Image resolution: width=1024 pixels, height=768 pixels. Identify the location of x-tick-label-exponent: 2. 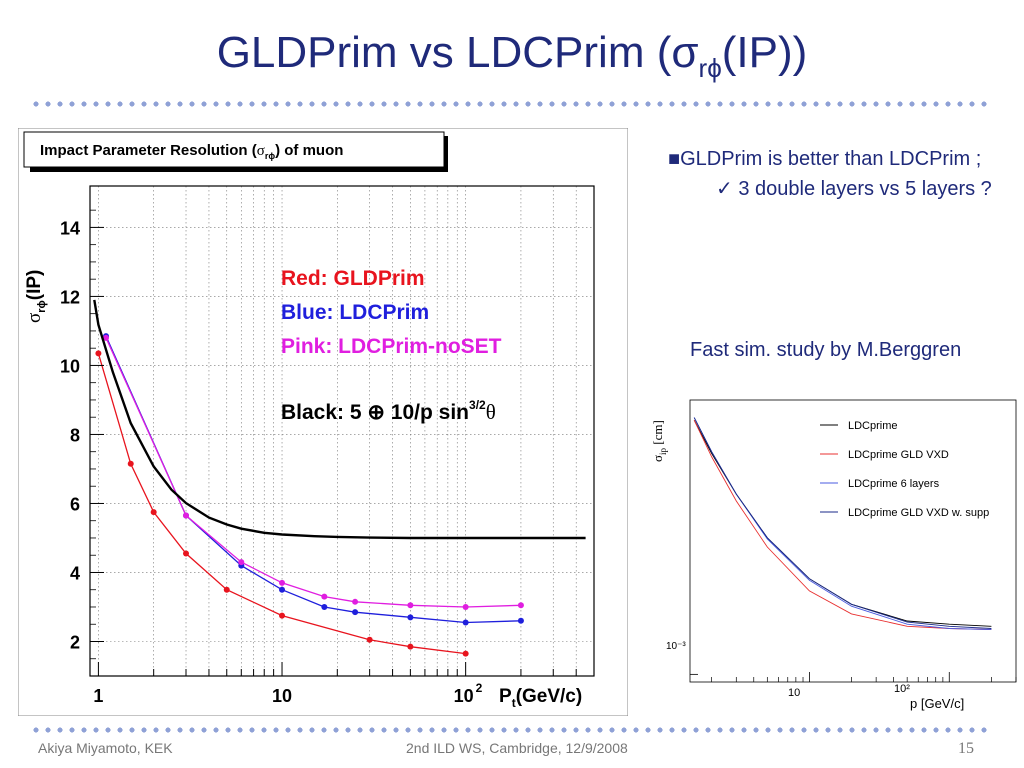
(479, 688).